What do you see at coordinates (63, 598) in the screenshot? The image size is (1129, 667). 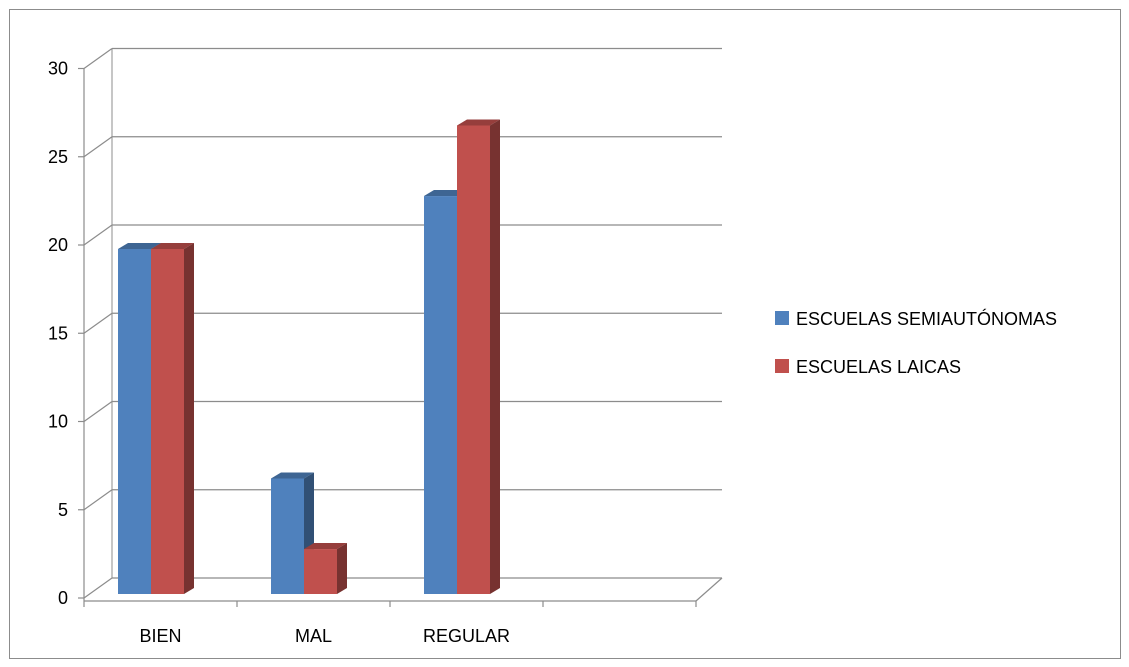 I see `y-tick-label: 0` at bounding box center [63, 598].